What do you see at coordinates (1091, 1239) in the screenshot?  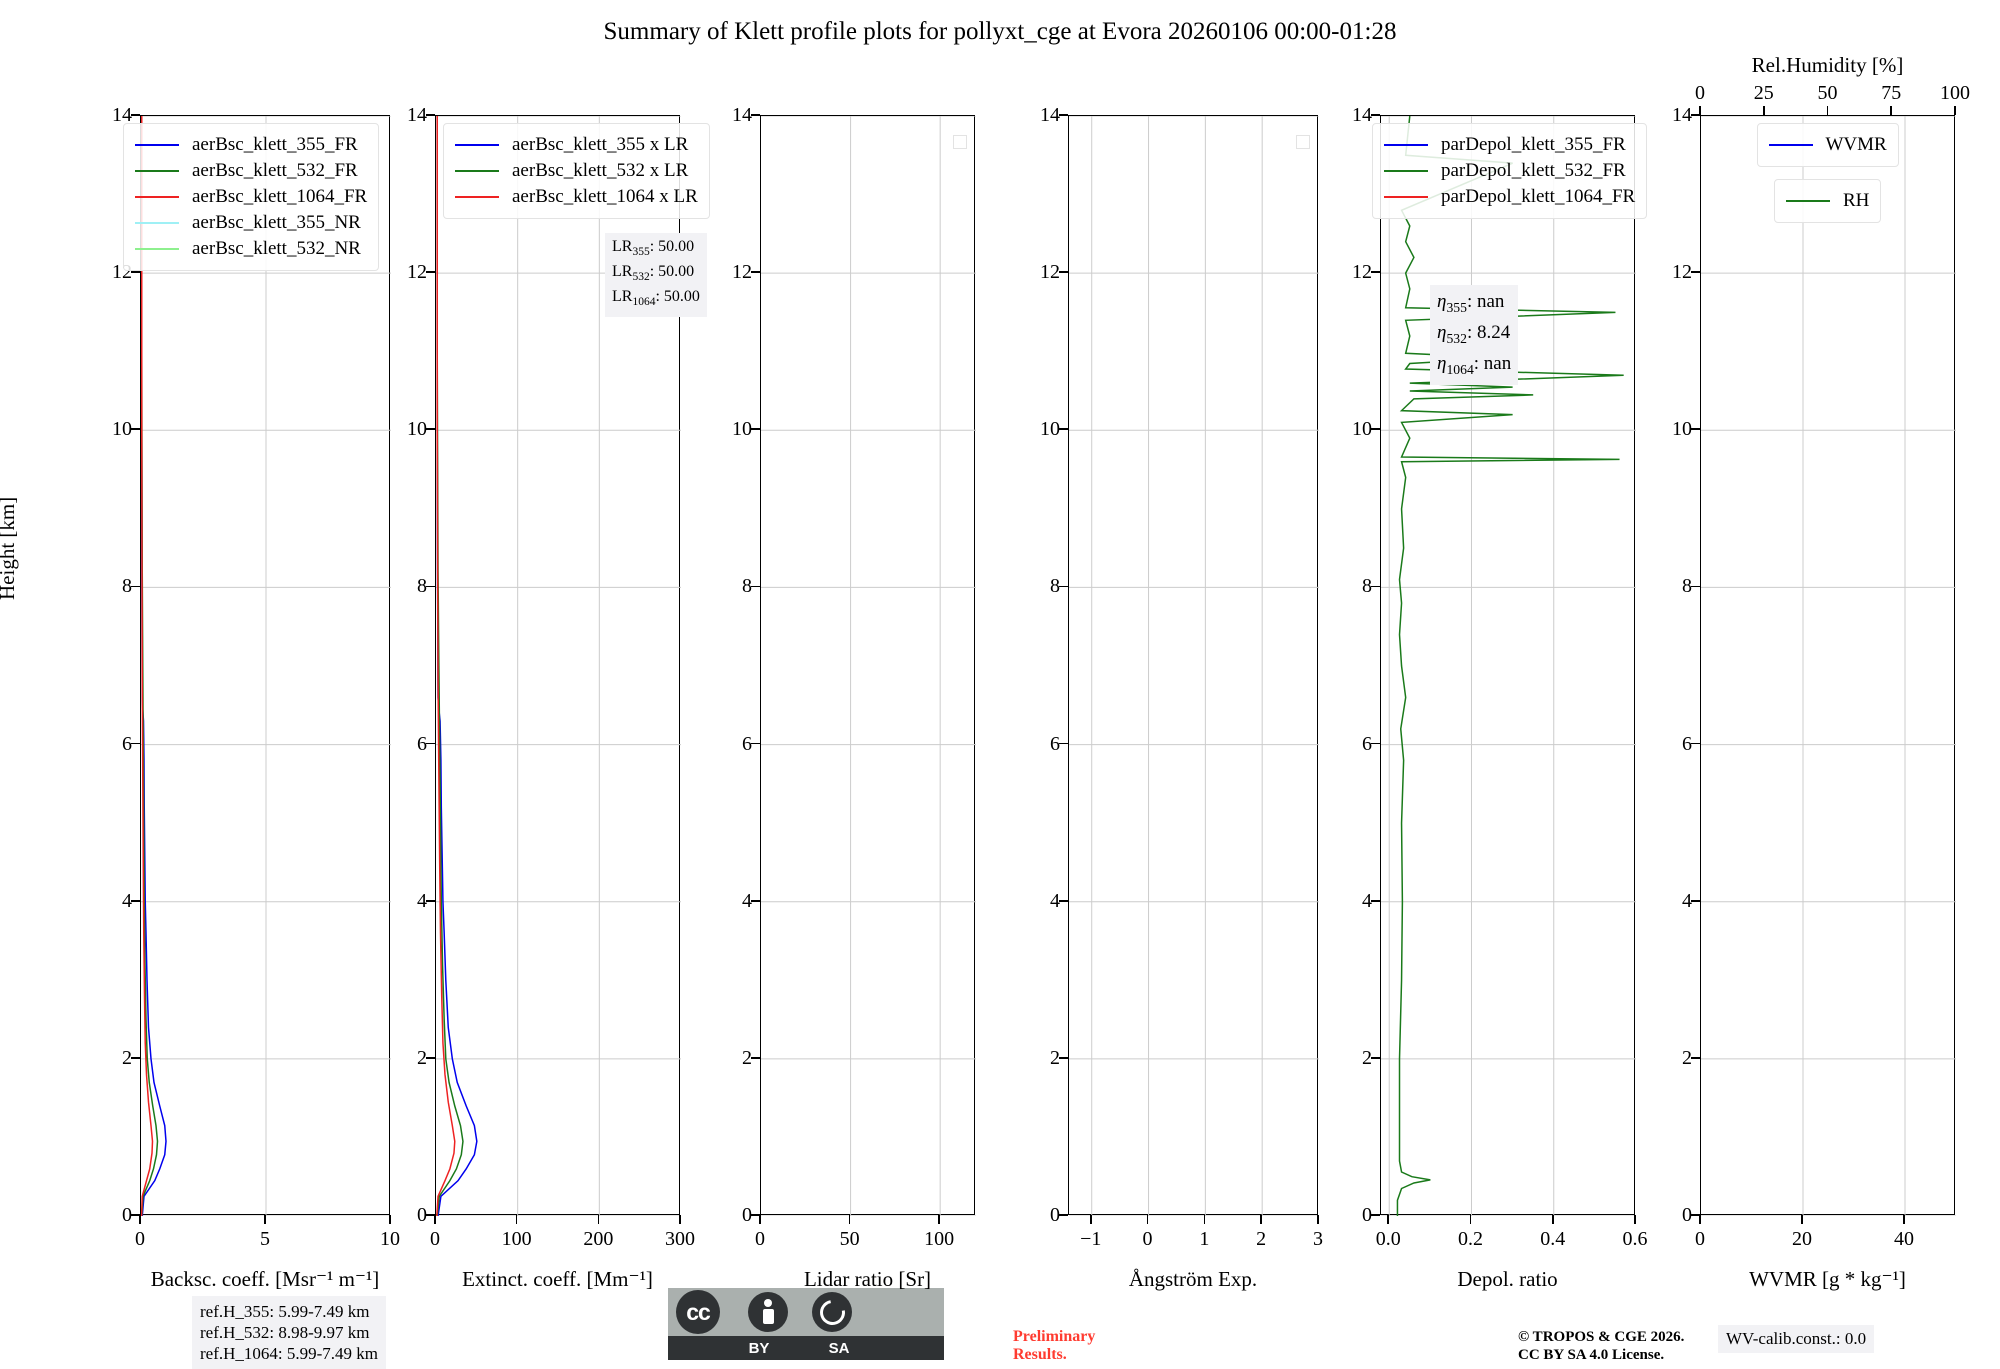 I see `x-tick-label: −1` at bounding box center [1091, 1239].